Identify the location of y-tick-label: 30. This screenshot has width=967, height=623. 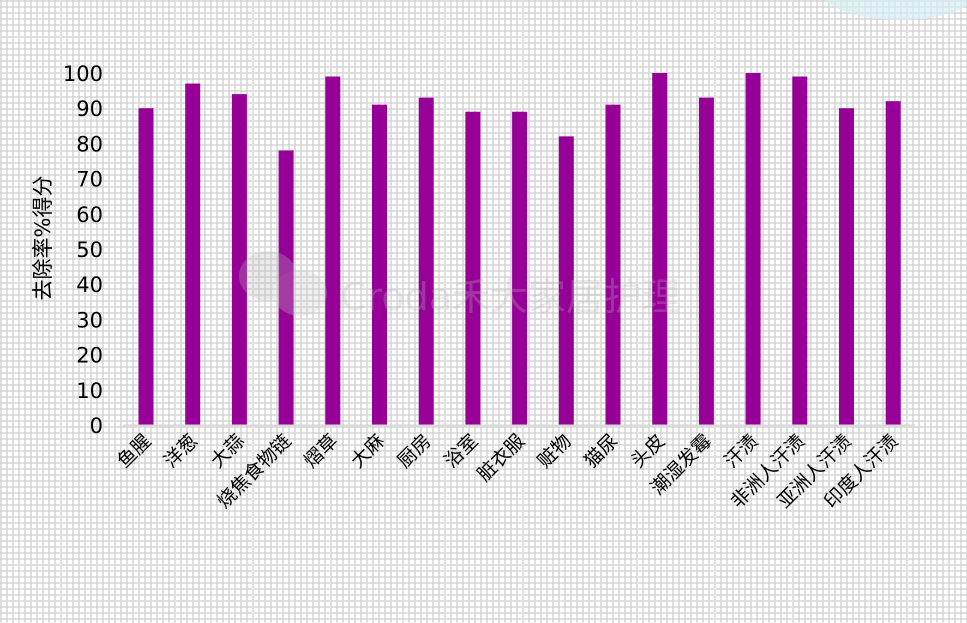
(89, 320).